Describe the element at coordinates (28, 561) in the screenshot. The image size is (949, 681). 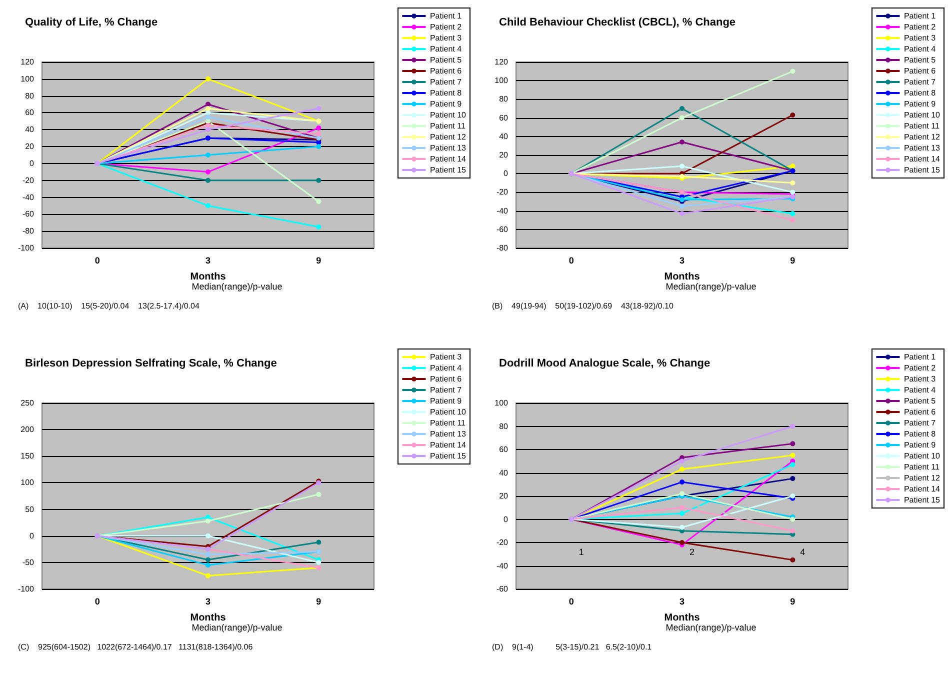
I see `y-tick-label: -50` at that location.